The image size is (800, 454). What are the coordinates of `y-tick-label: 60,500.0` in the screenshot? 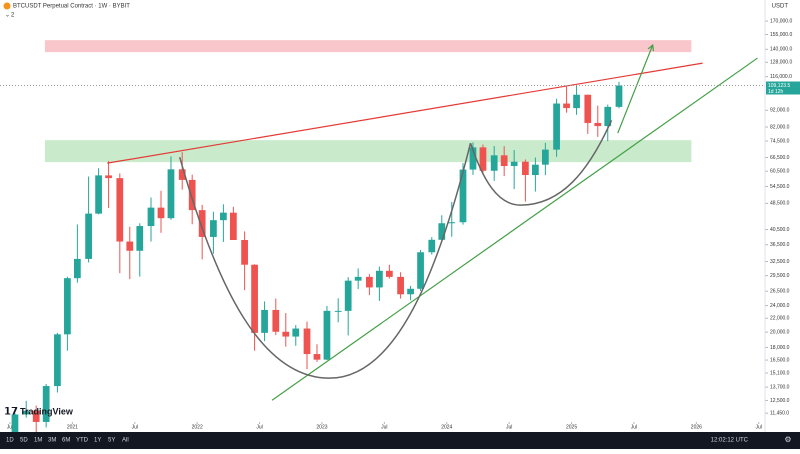 It's located at (780, 172).